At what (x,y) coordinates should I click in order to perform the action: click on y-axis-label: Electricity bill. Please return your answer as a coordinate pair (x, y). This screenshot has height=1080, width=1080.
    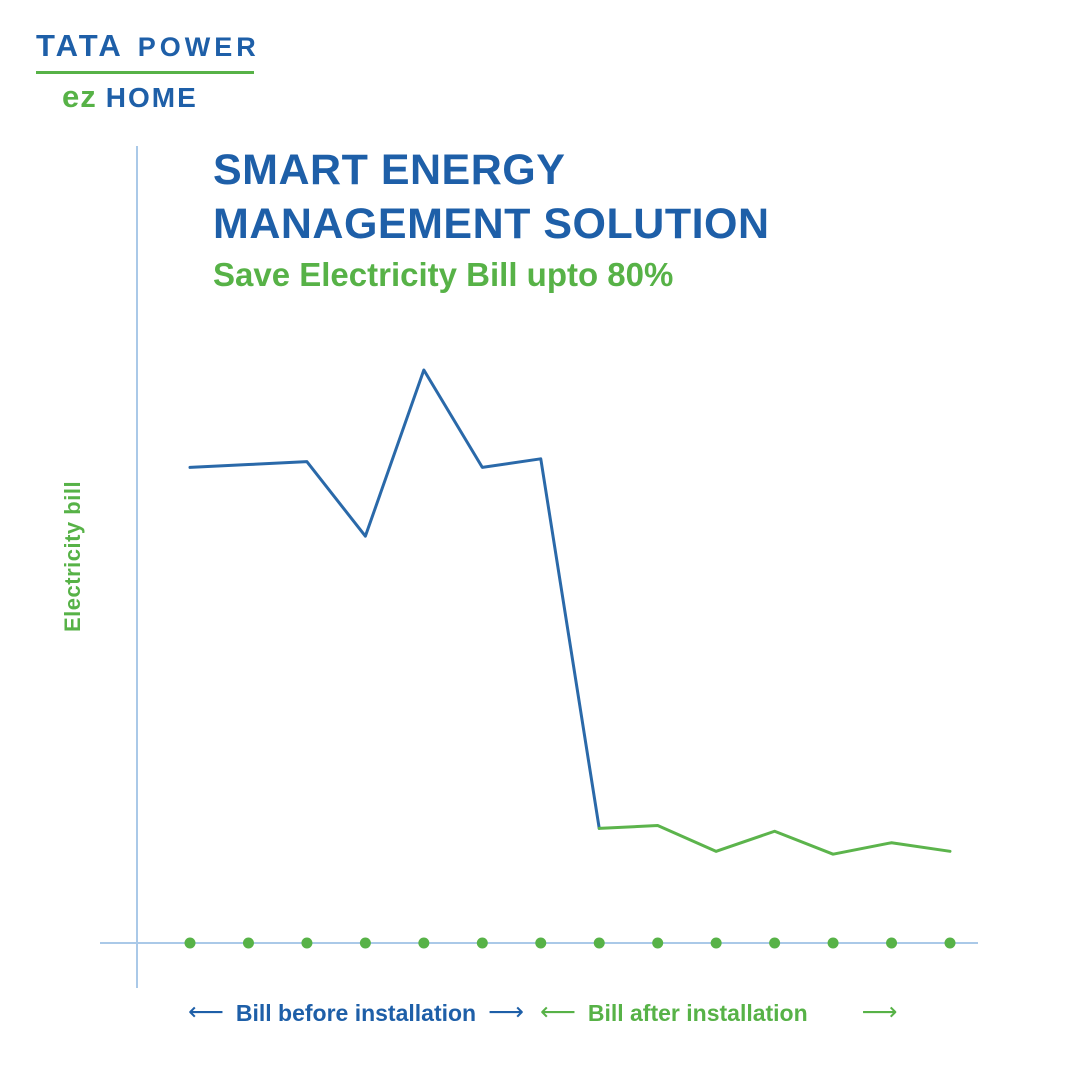
    Looking at the image, I should click on (72, 556).